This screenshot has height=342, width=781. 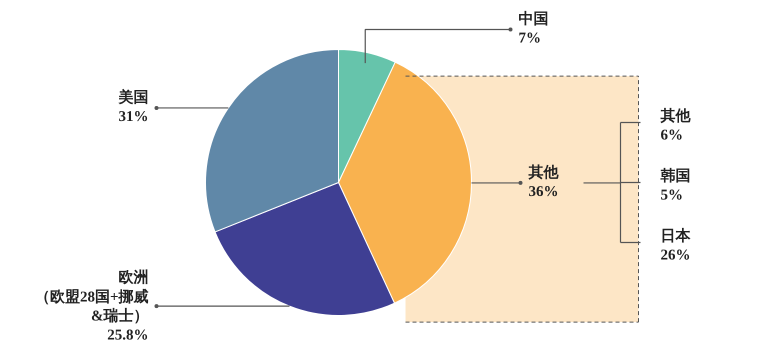 What do you see at coordinates (133, 117) in the screenshot?
I see `data-label: 31%` at bounding box center [133, 117].